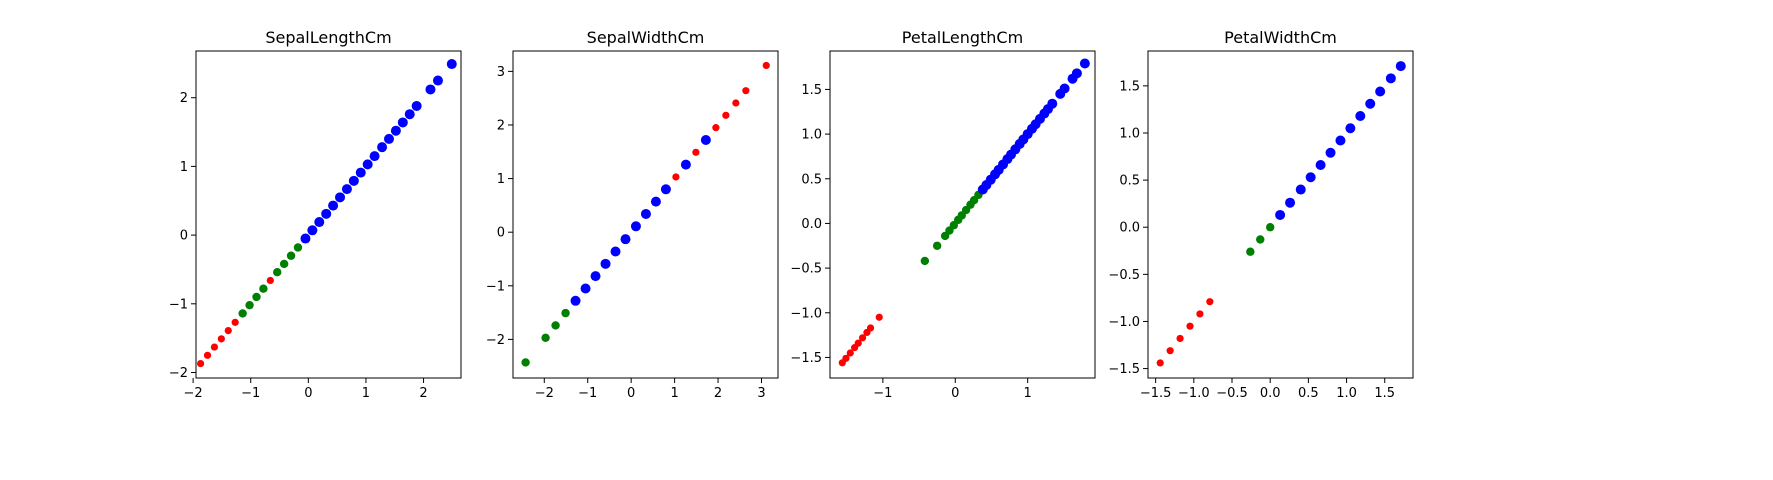  I want to click on x-tick-label: −1, so click(587, 393).